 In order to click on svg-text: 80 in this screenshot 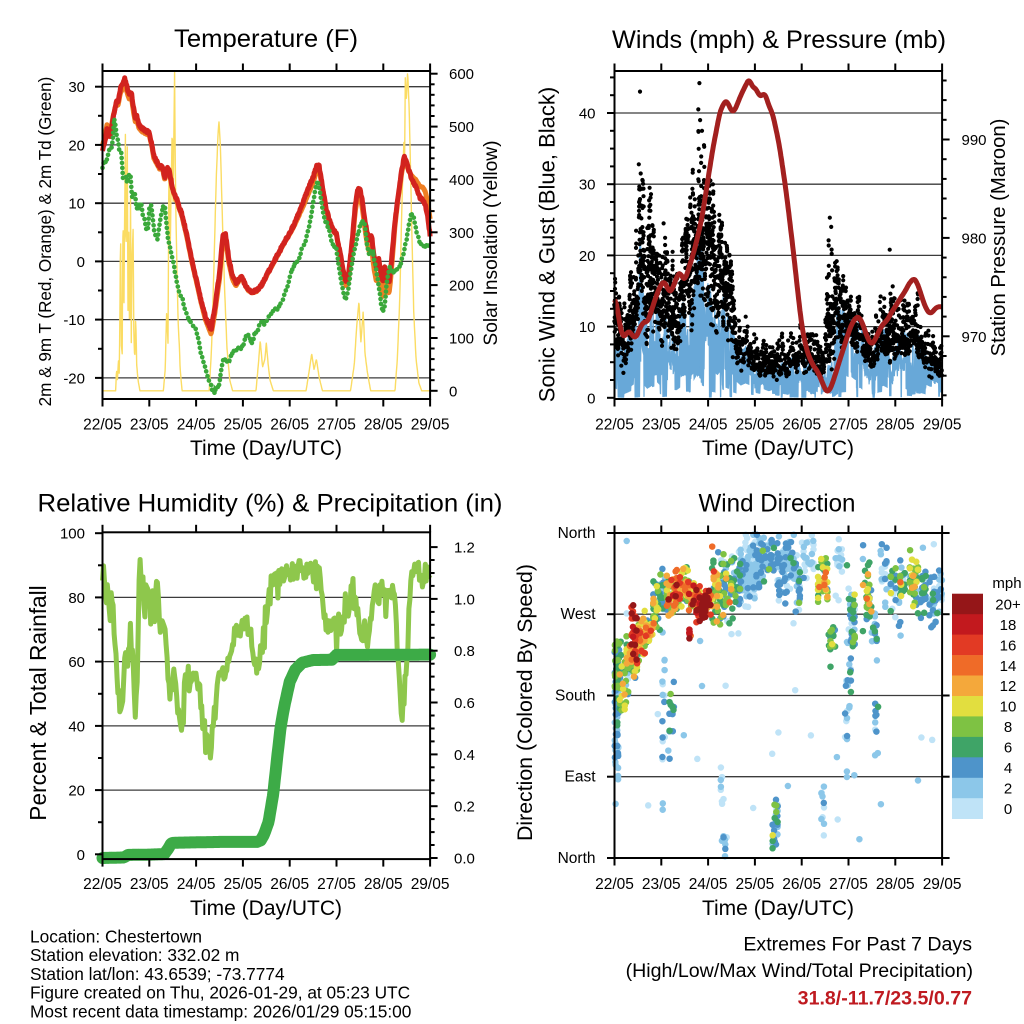, I will do `click(76, 598)`.